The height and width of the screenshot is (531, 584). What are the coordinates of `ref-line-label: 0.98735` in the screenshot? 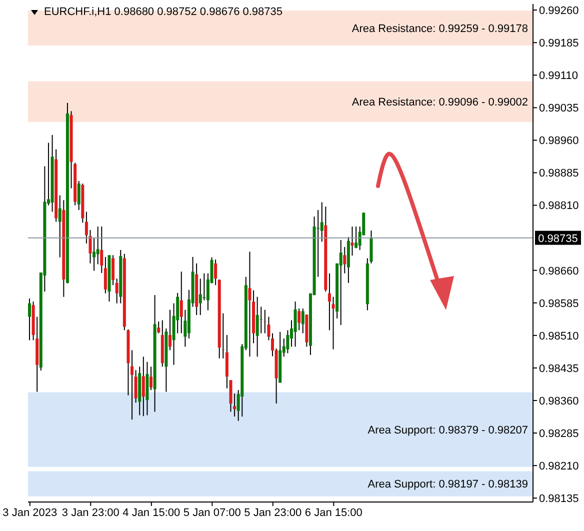 It's located at (558, 238).